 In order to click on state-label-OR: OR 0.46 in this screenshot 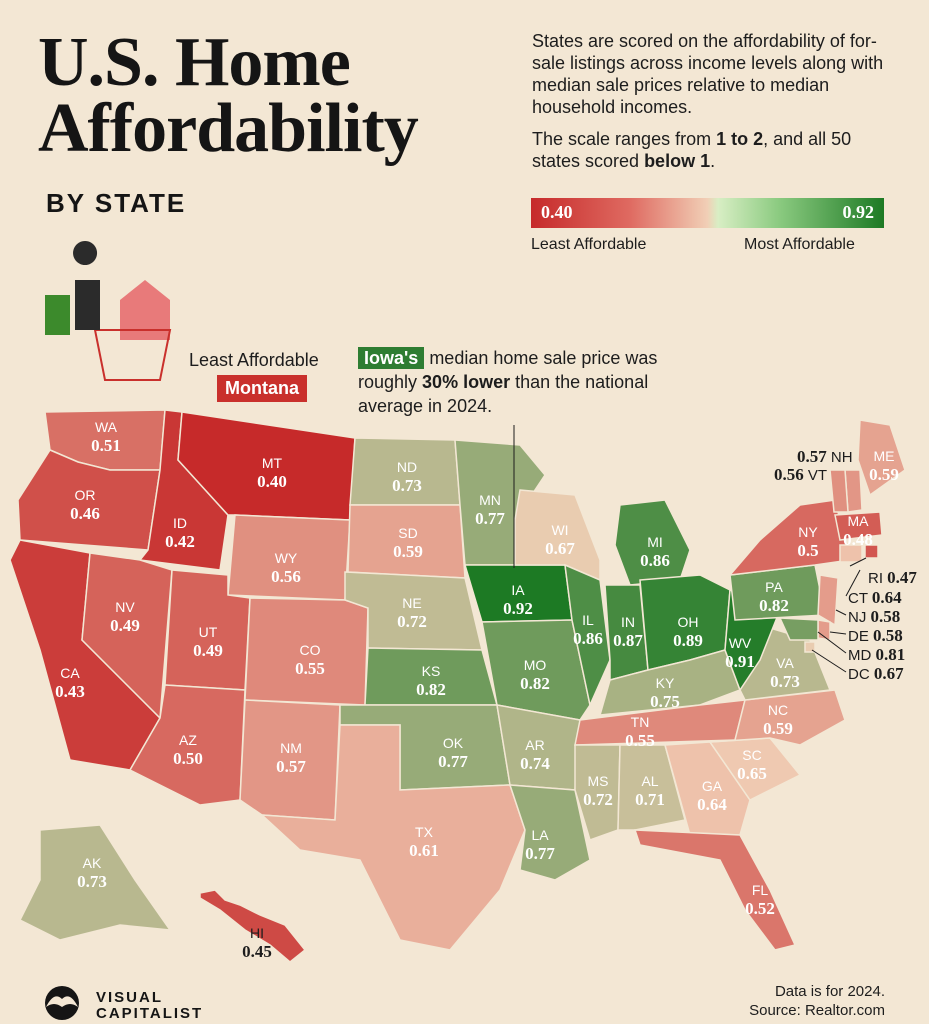, I will do `click(85, 505)`.